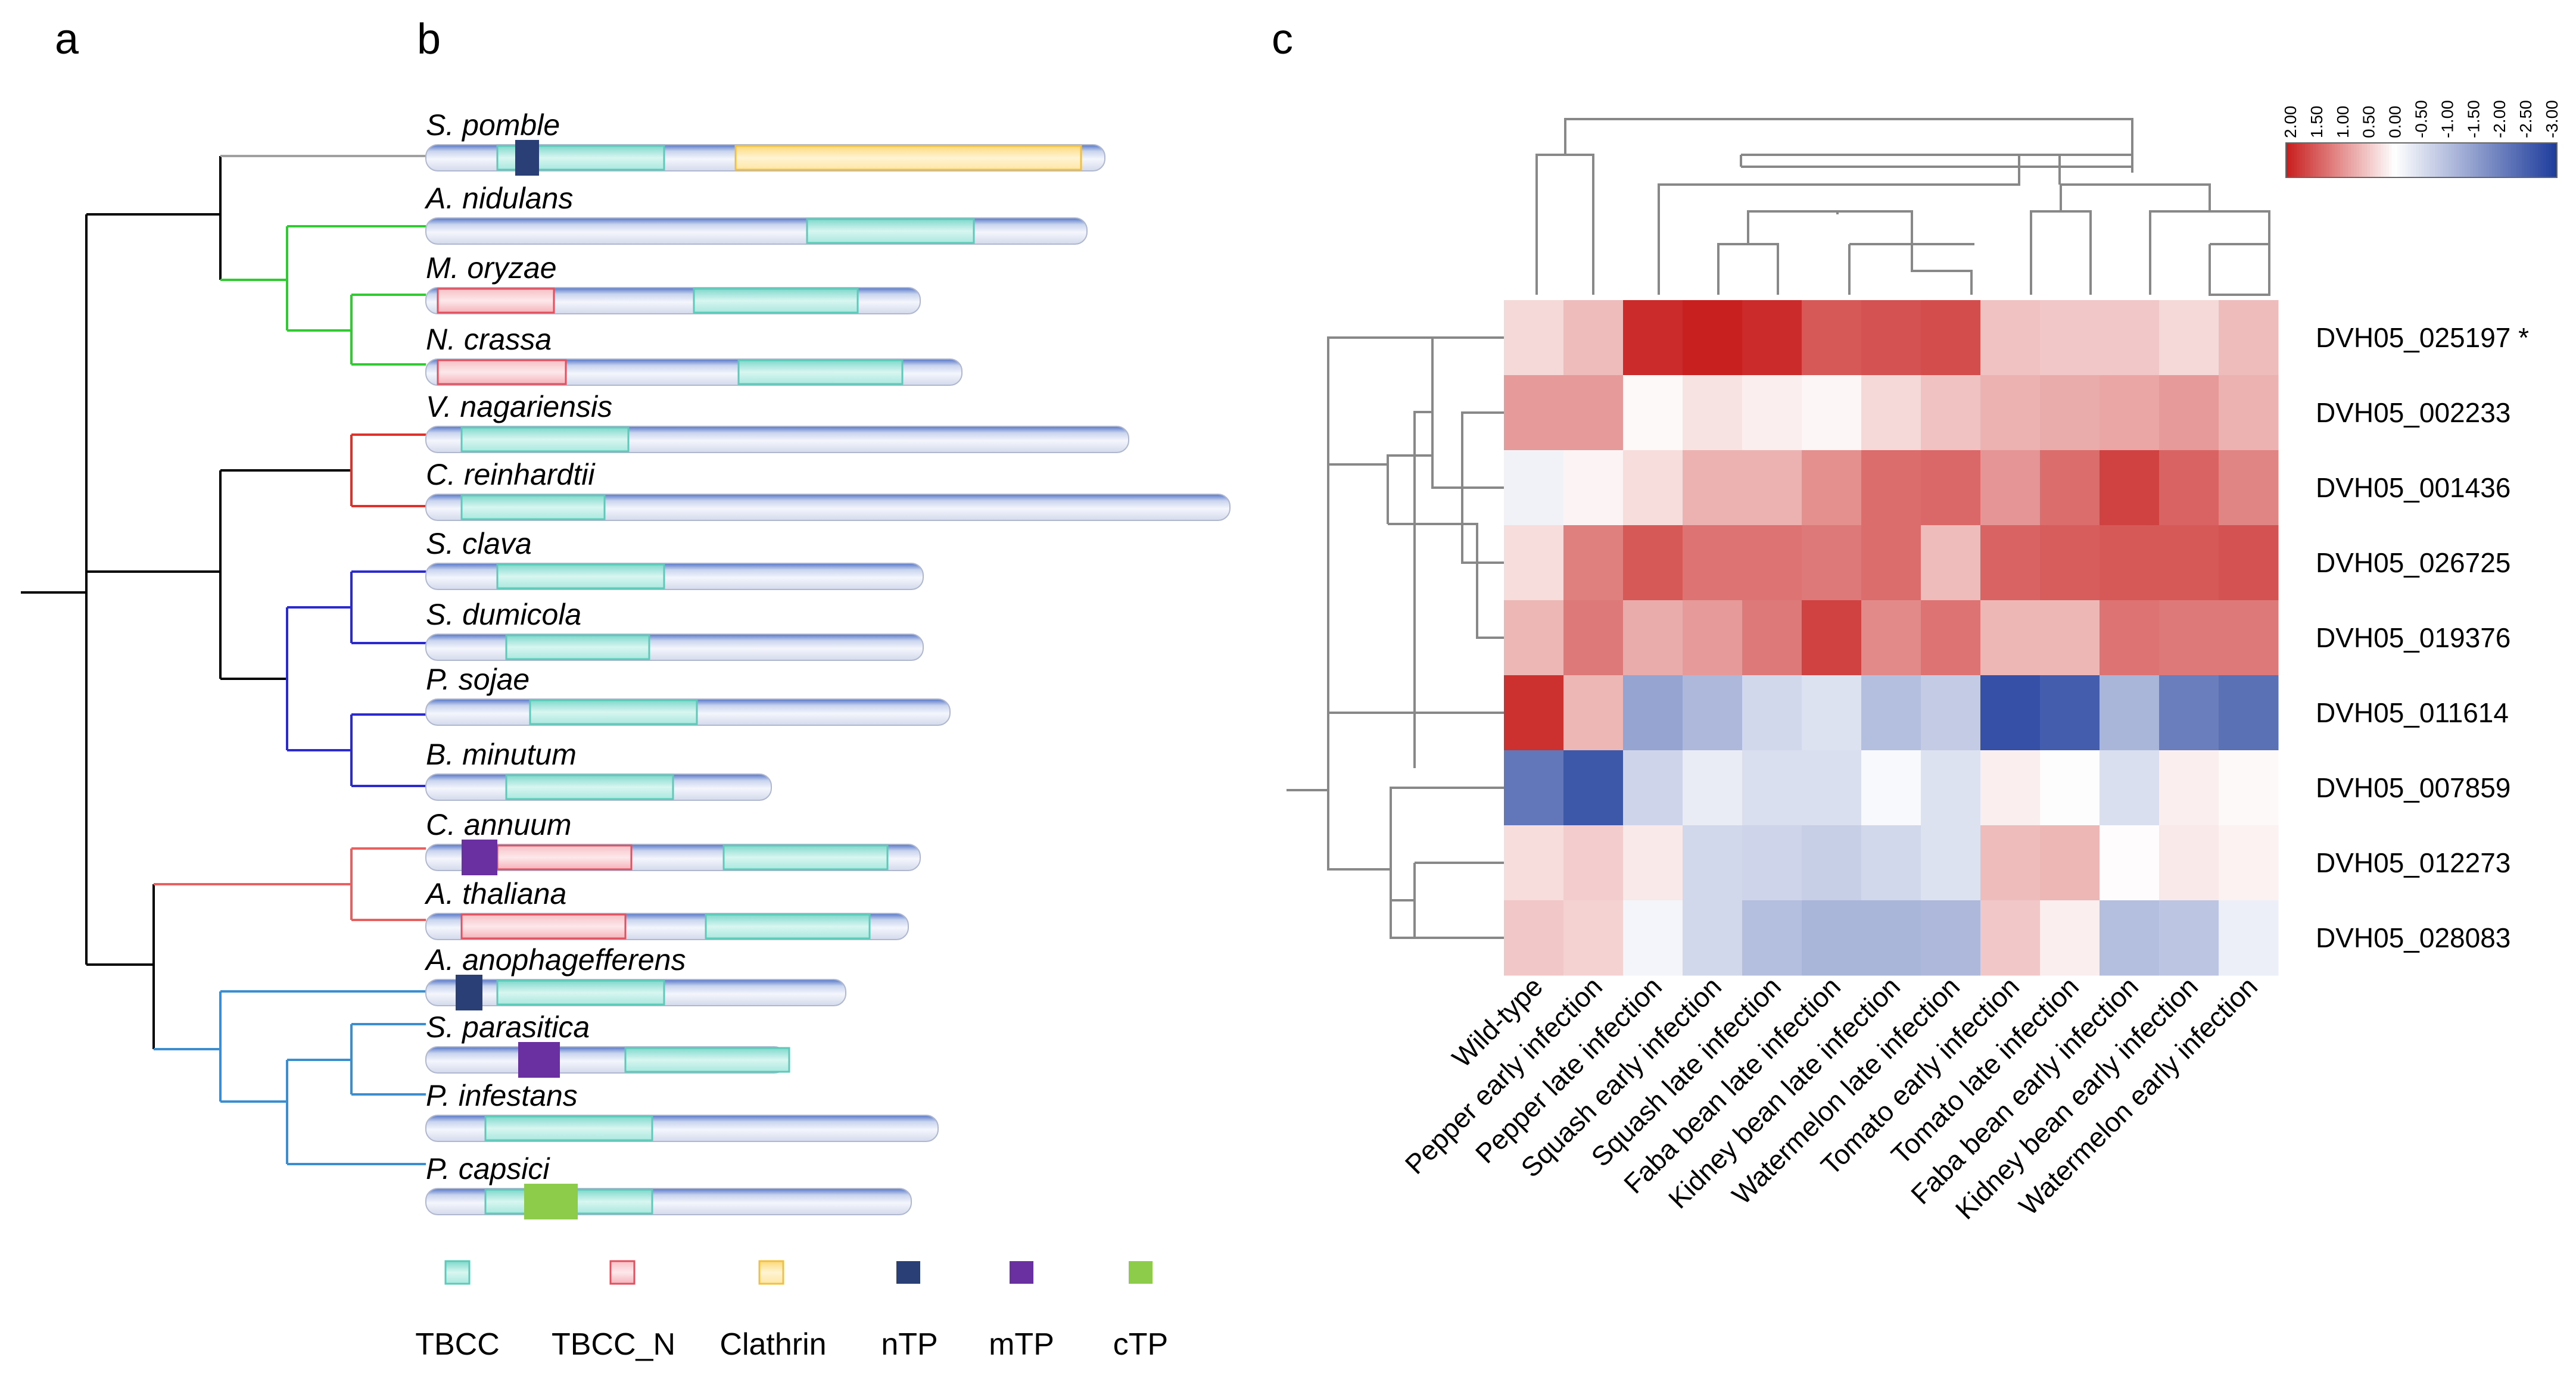 Image resolution: width=2576 pixels, height=1382 pixels. I want to click on heatmap, so click(1891, 638).